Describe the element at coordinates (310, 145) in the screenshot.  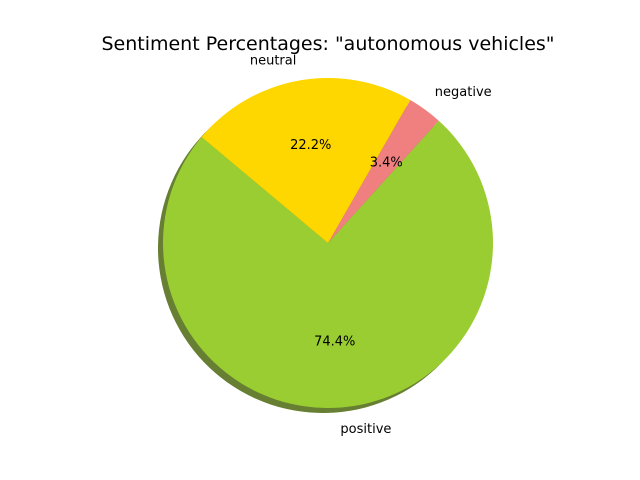
I see `slice-percent-neutral: 22.2%` at that location.